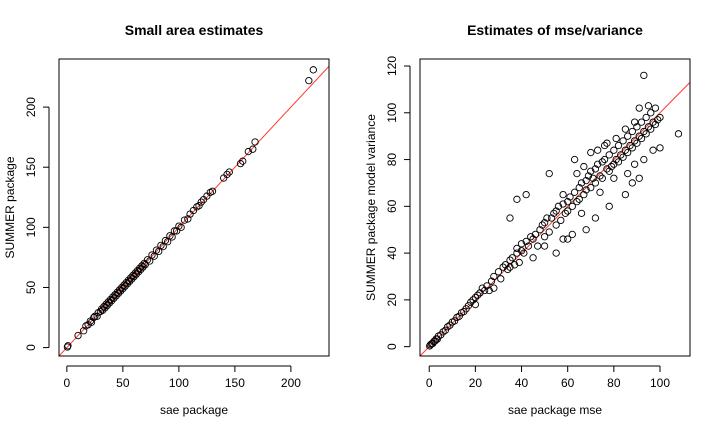 Image resolution: width=720 pixels, height=432 pixels. What do you see at coordinates (179, 383) in the screenshot?
I see `left-x-tick-label: 100` at bounding box center [179, 383].